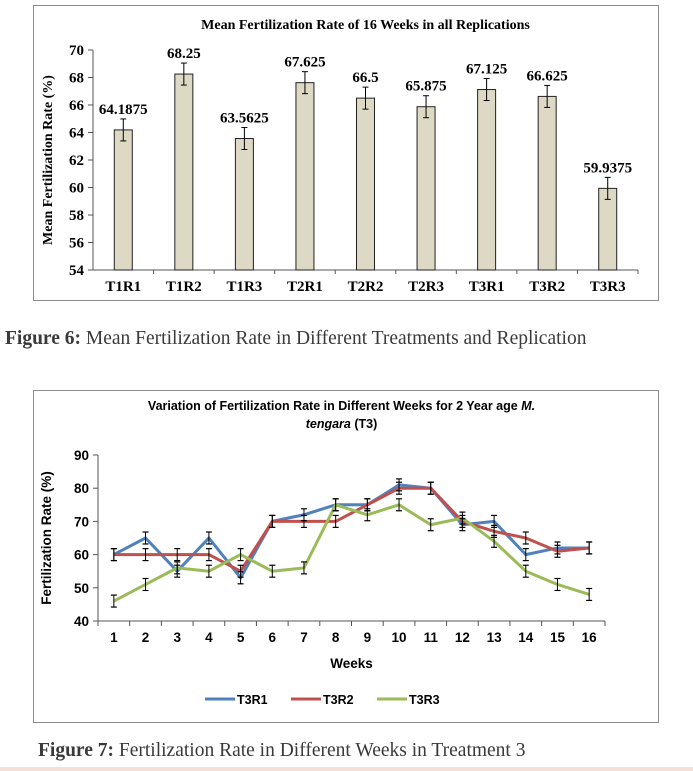 Image resolution: width=693 pixels, height=771 pixels. Describe the element at coordinates (76, 79) in the screenshot. I see `chart-1-y-tick-label: 68` at that location.